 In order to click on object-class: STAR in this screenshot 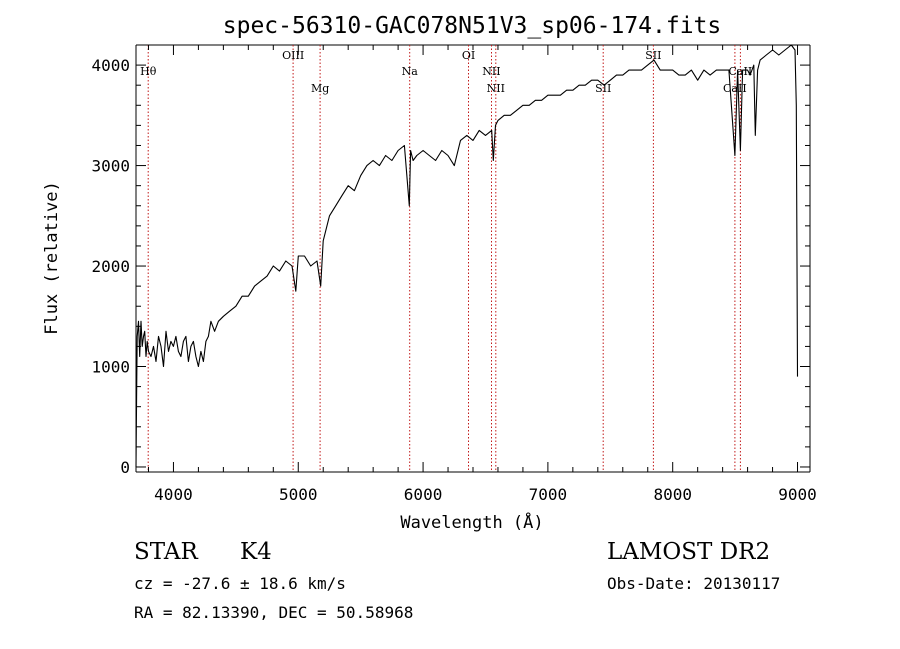, I will do `click(166, 552)`.